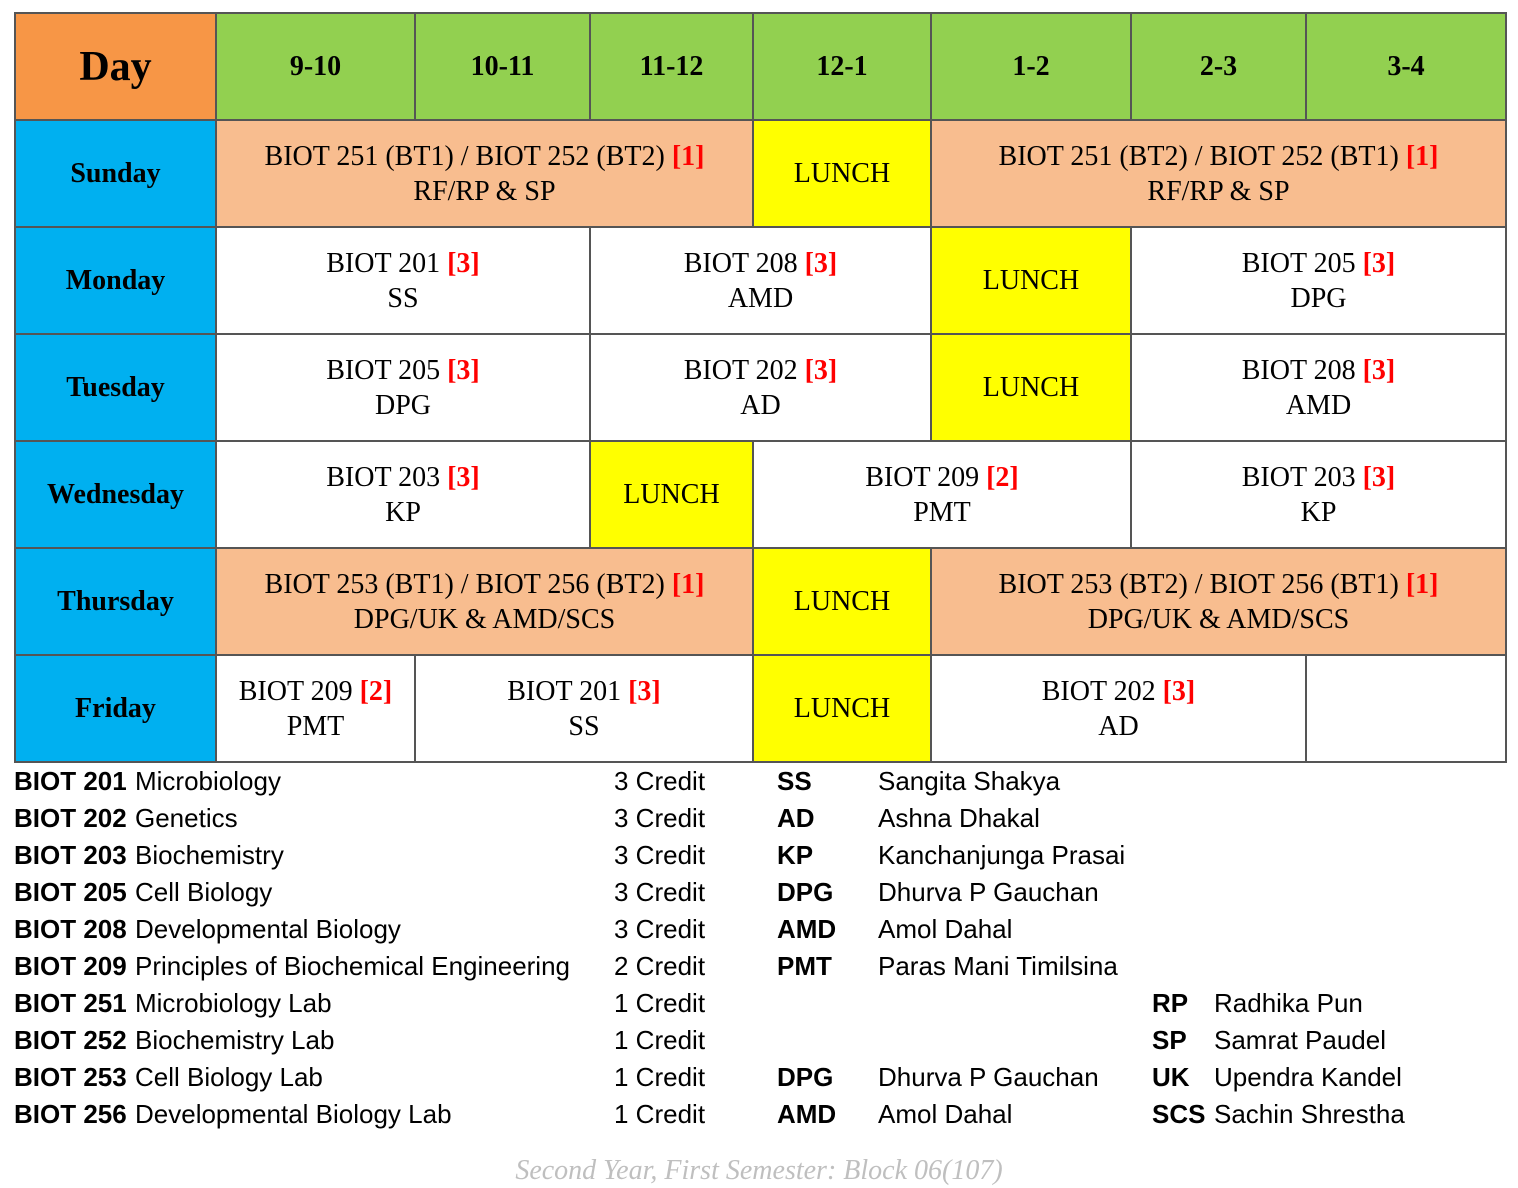 This screenshot has width=1518, height=1188. I want to click on teacher-abbr: PMT, so click(804, 966).